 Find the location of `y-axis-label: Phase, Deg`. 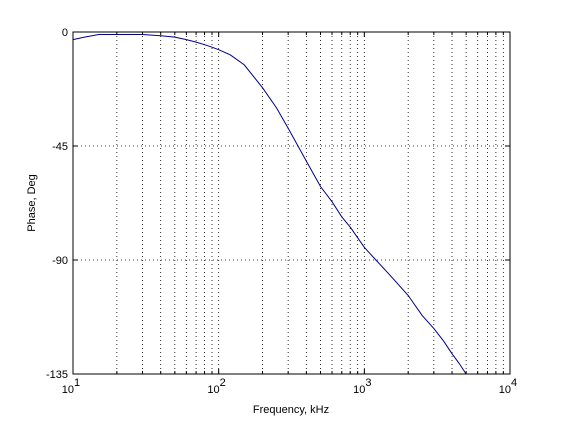

y-axis-label: Phase, Deg is located at coordinates (32, 202).